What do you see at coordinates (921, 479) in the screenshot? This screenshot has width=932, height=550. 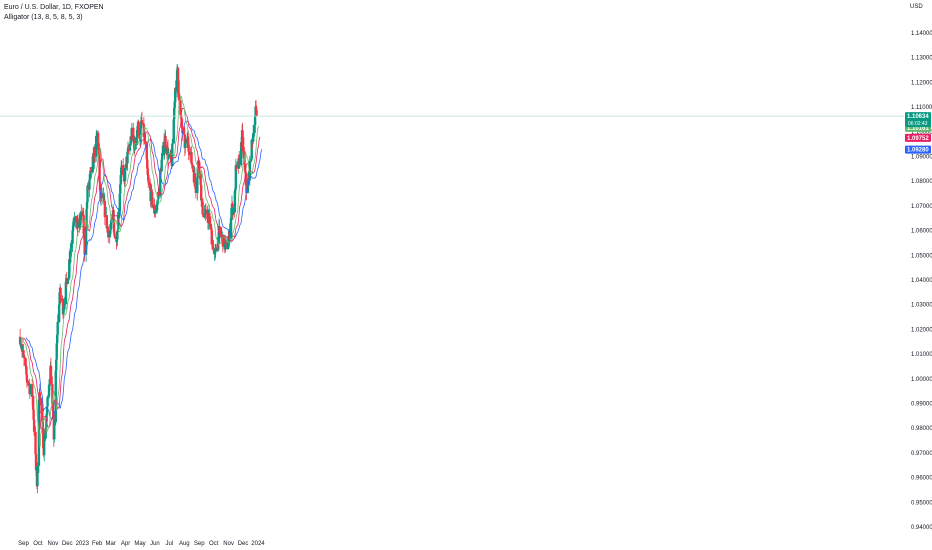 I see `price-tick-label: 0.96000` at bounding box center [921, 479].